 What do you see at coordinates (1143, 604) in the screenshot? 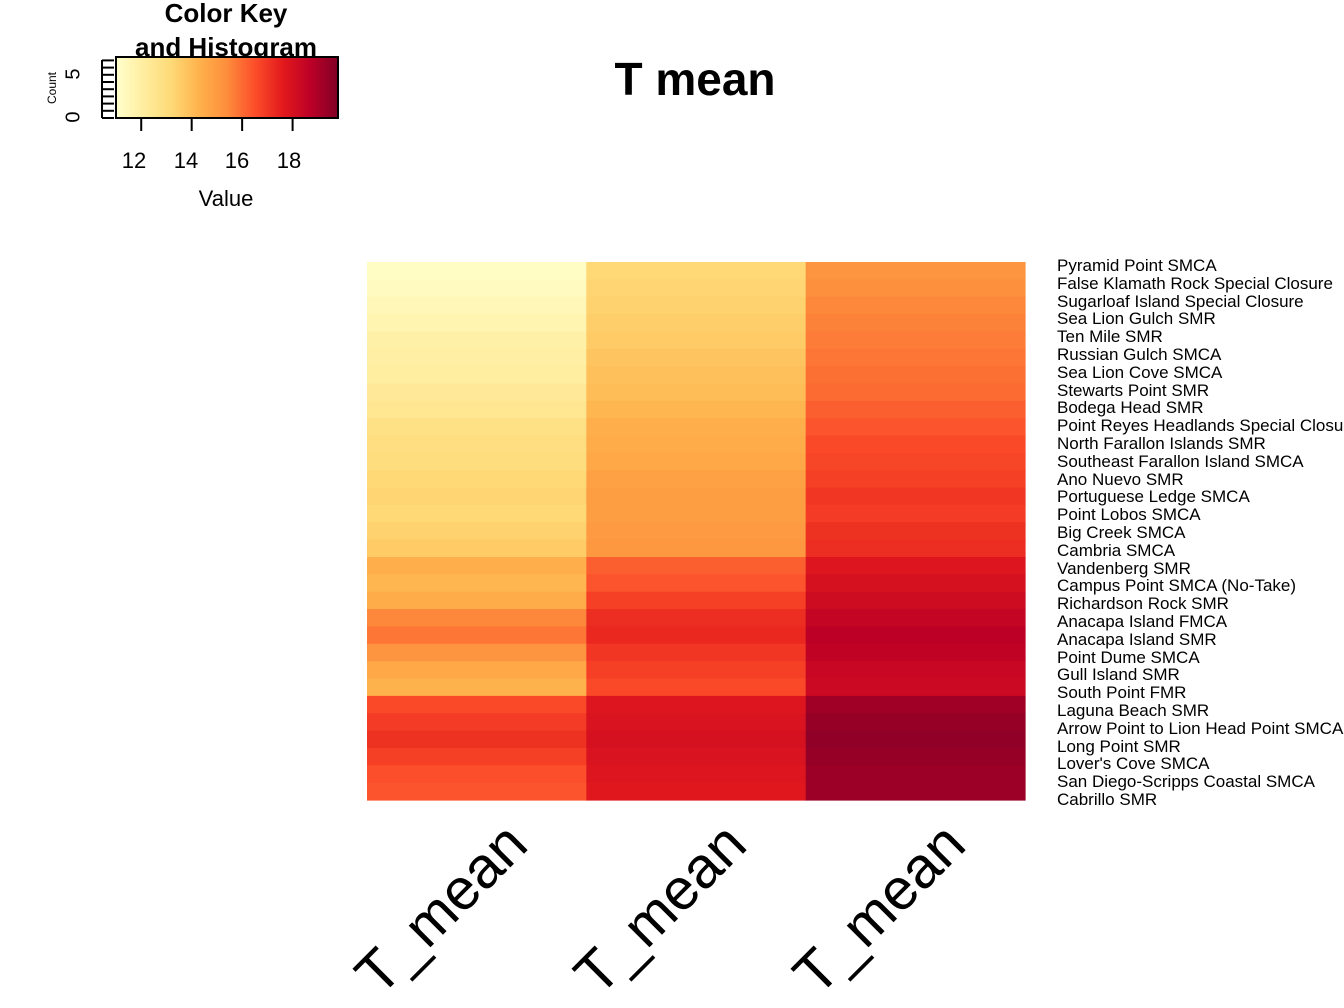
I see `row-label: Richardson Rock SMR` at bounding box center [1143, 604].